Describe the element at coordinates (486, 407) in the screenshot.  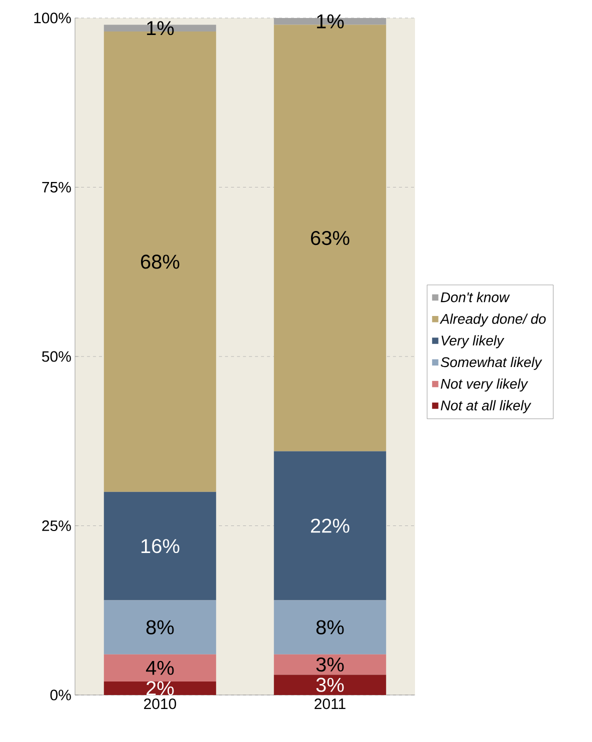
I see `legend-label: Not at all likely` at that location.